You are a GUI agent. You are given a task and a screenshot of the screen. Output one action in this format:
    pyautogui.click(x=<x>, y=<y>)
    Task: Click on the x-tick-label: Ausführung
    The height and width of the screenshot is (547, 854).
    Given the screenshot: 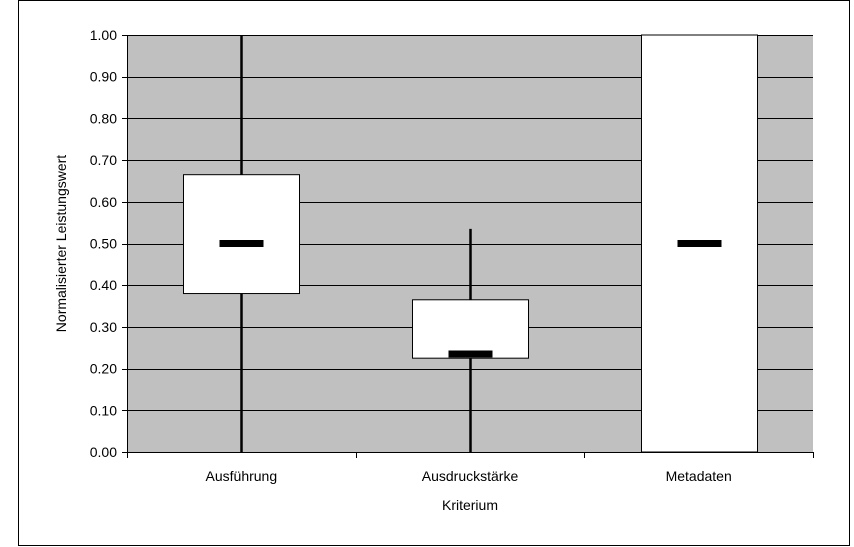 What is the action you would take?
    pyautogui.click(x=242, y=476)
    